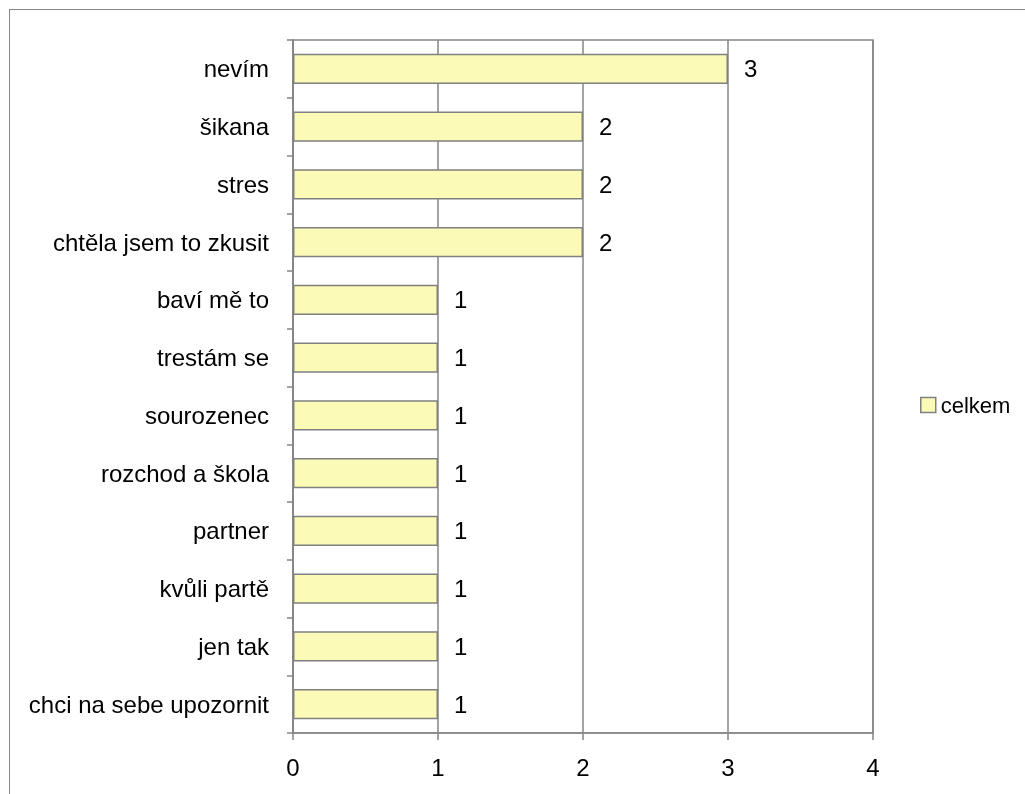 The width and height of the screenshot is (1025, 794). Describe the element at coordinates (233, 646) in the screenshot. I see `y-tick-label: jen tak` at that location.